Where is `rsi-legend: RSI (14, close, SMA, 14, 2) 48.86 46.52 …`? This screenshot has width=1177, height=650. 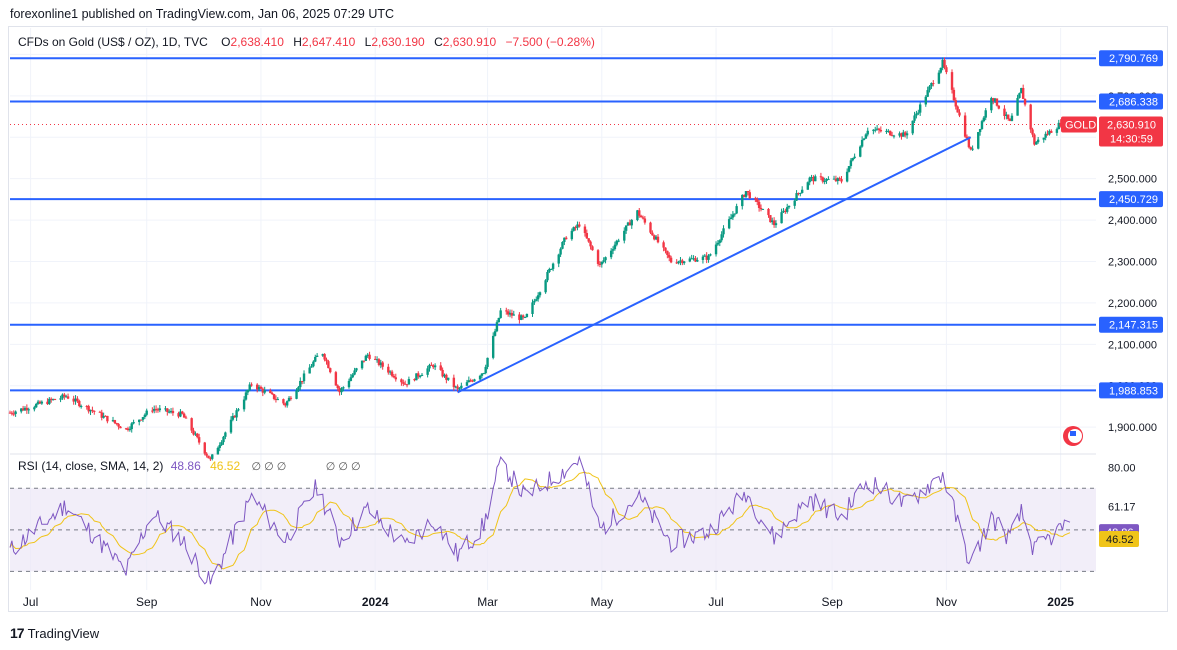
rsi-legend: RSI (14, close, SMA, 14, 2) 48.86 46.52 … is located at coordinates (189, 466).